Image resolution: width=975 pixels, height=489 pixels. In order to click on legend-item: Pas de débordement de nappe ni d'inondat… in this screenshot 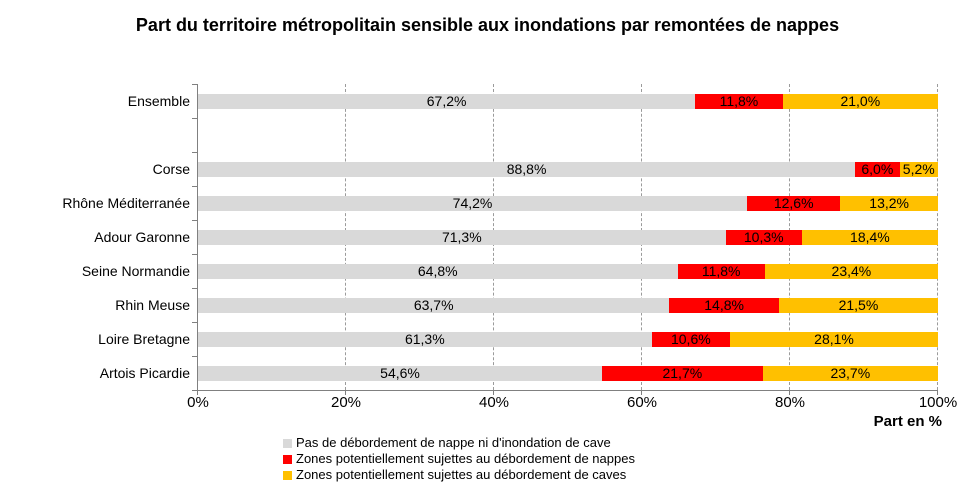, I will do `click(459, 443)`.